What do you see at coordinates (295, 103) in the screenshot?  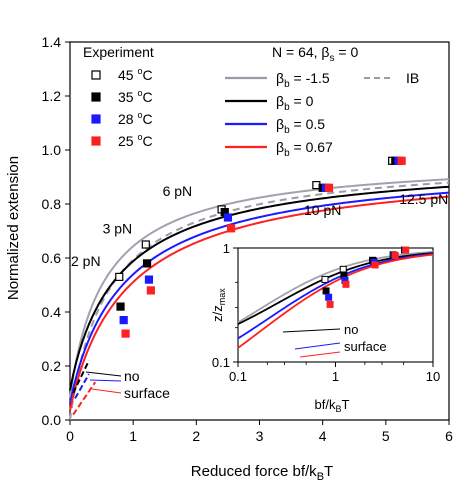 I see `legend-model-label: βb = 0` at bounding box center [295, 103].